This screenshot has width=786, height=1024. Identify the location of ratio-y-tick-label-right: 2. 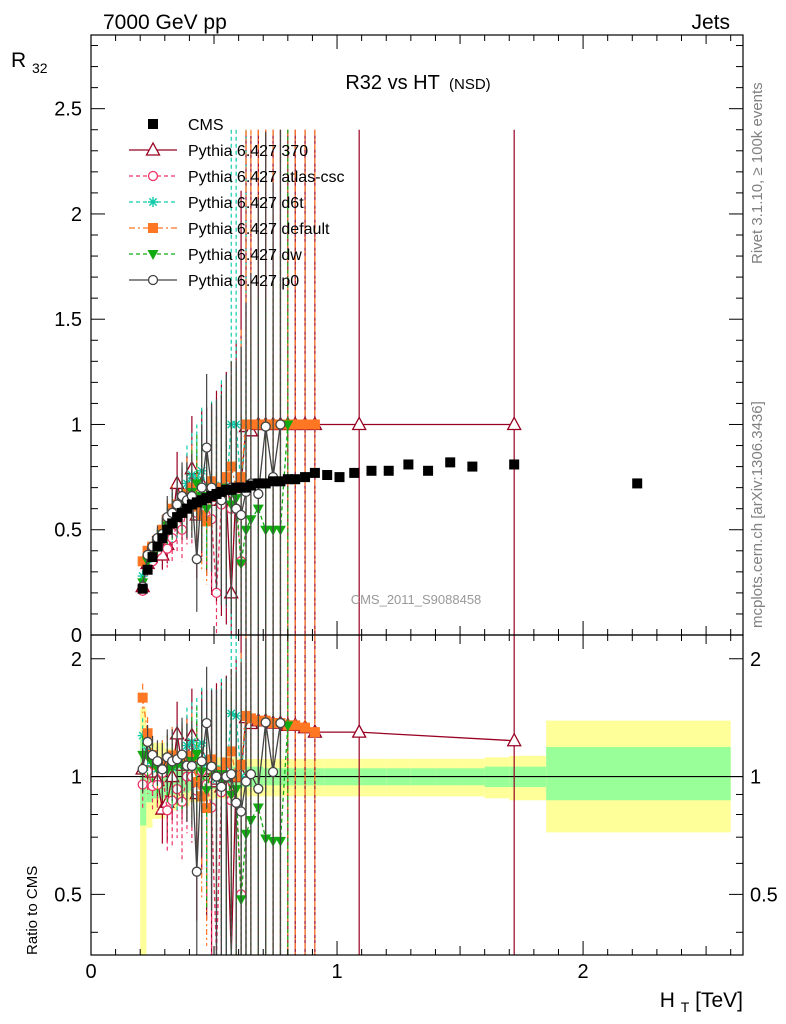
(755, 660).